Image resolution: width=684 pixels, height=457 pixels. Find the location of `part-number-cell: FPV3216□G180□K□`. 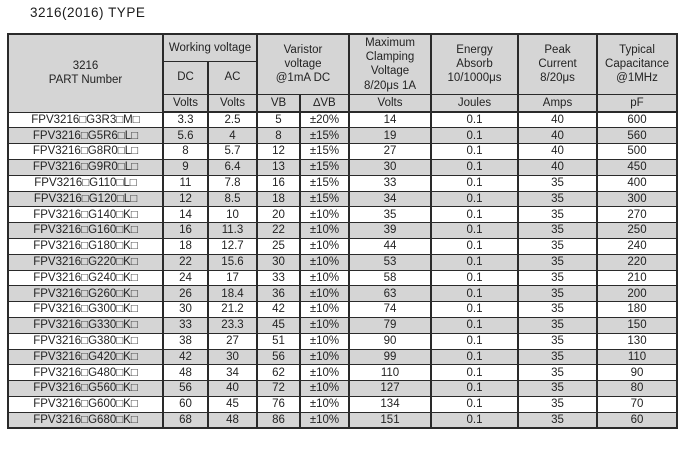

part-number-cell: FPV3216□G180□K□ is located at coordinates (85, 246).